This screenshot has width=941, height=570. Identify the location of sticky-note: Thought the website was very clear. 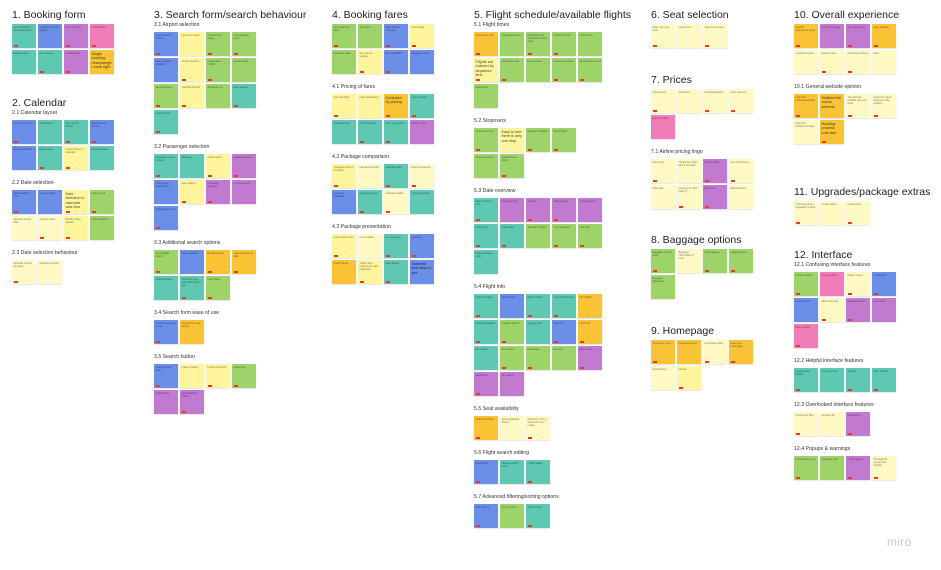
(858, 106).